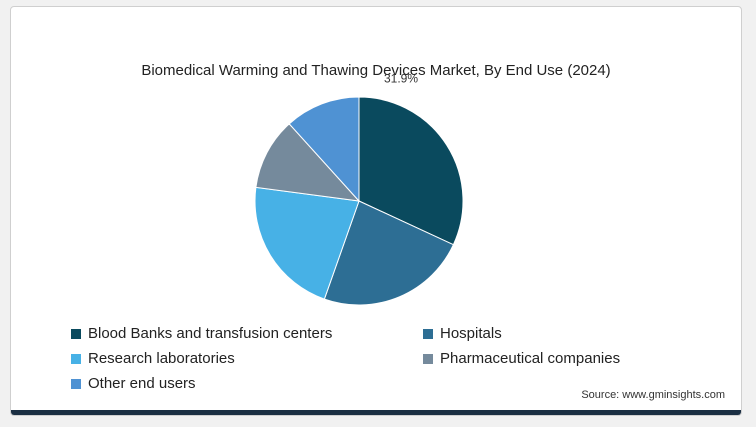 This screenshot has height=427, width=756. Describe the element at coordinates (530, 358) in the screenshot. I see `legend-label: Pharmaceutical companies` at that location.